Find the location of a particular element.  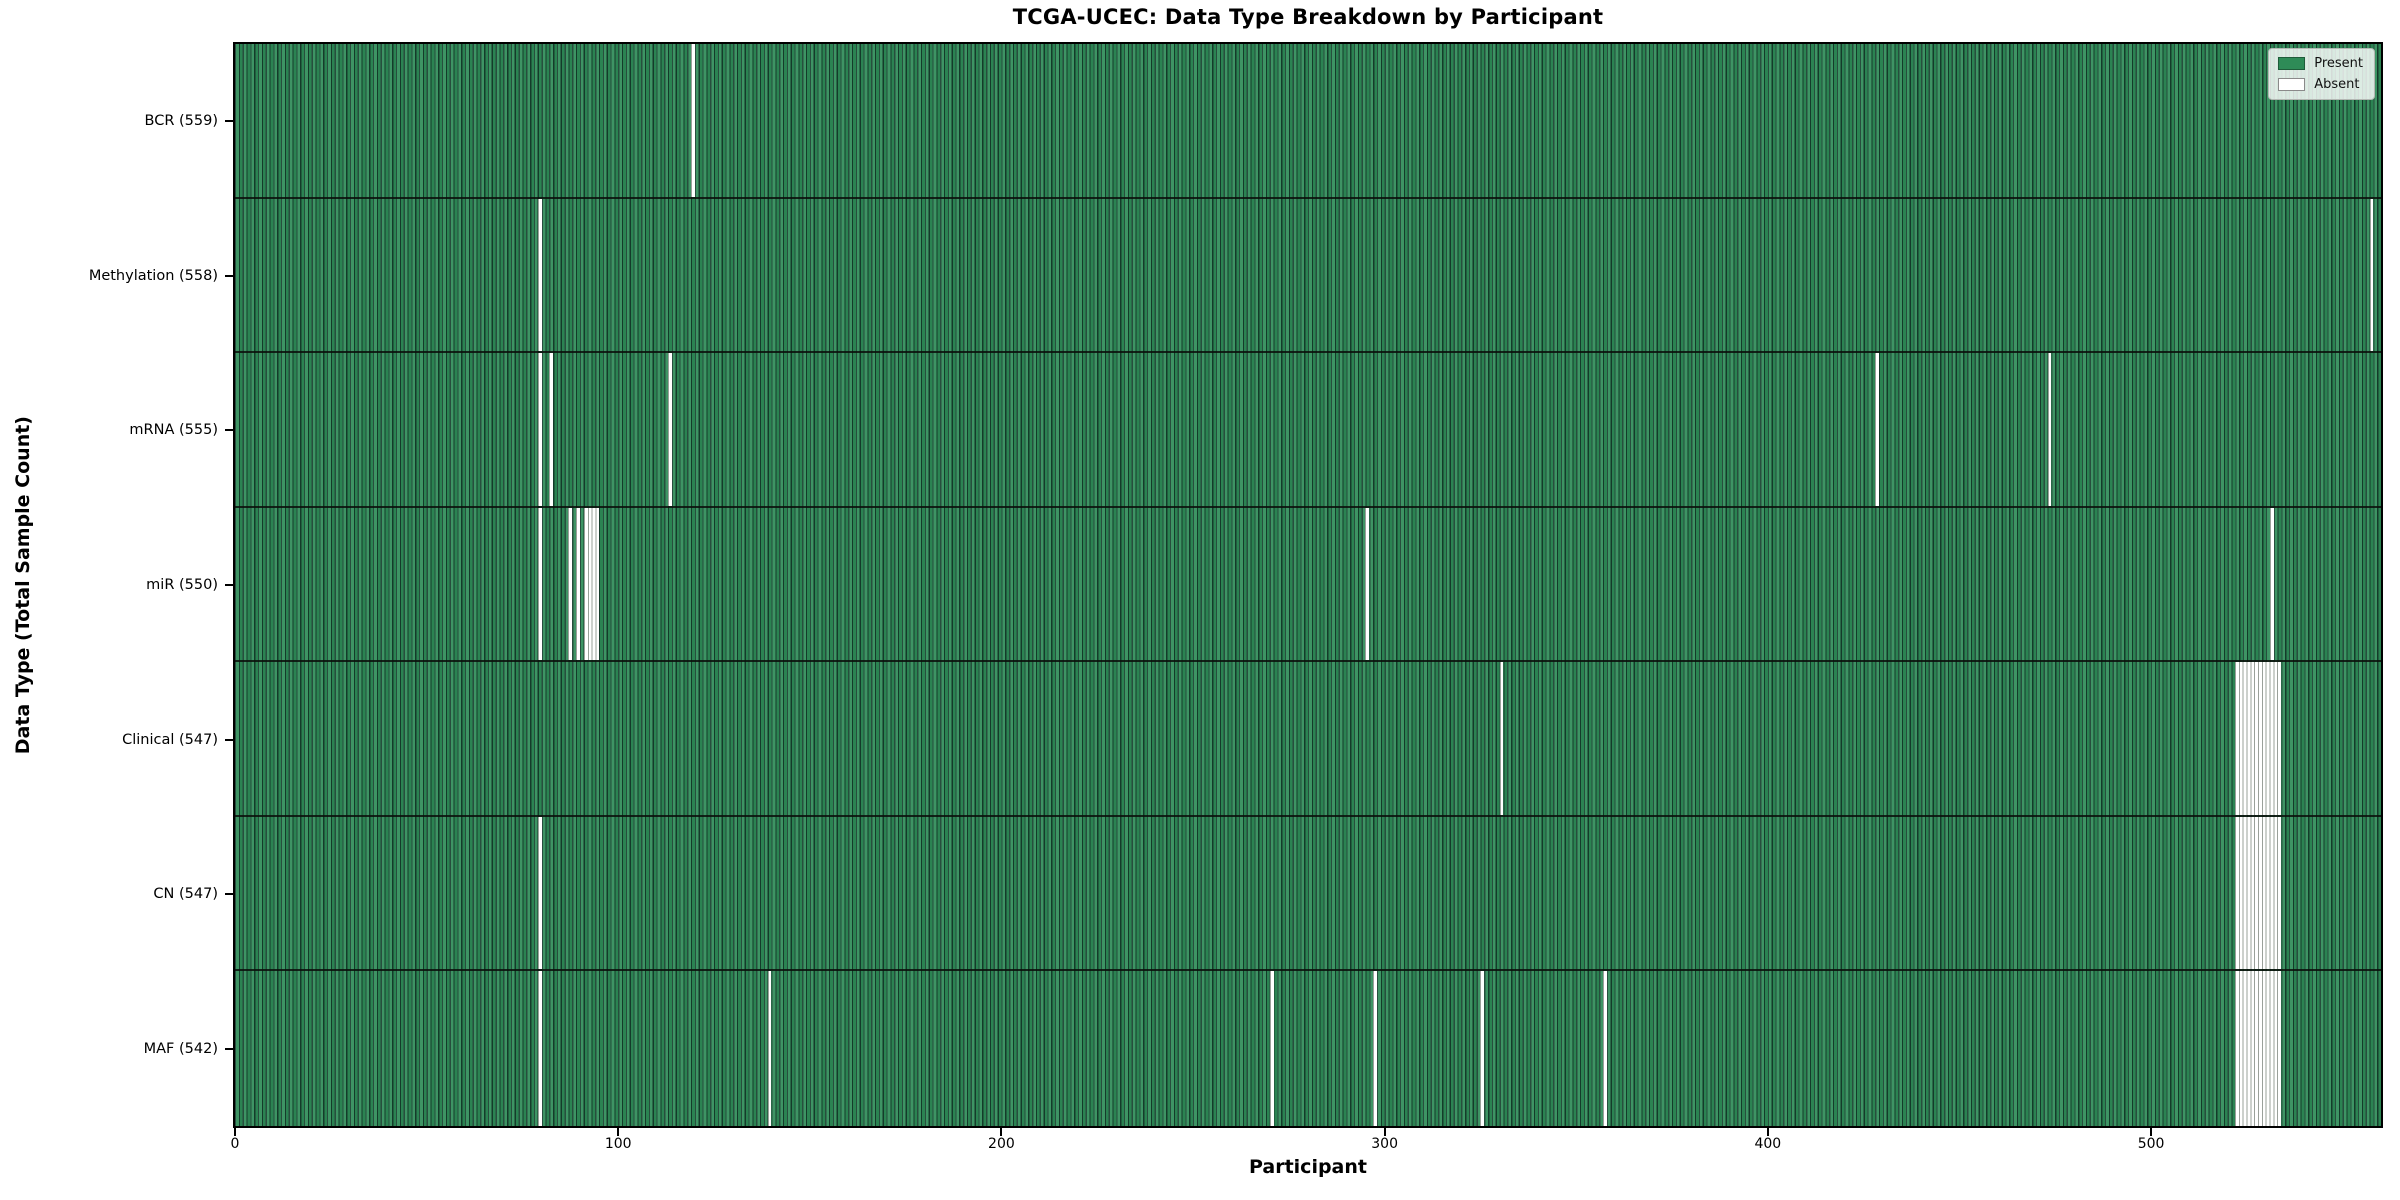

legend-swatch-present is located at coordinates (2292, 63).